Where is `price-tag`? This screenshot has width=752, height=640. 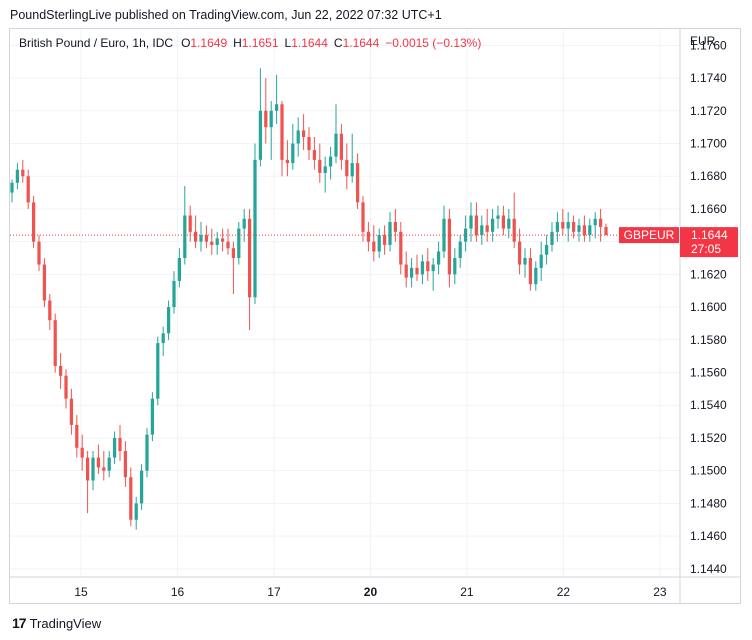
price-tag is located at coordinates (709, 242).